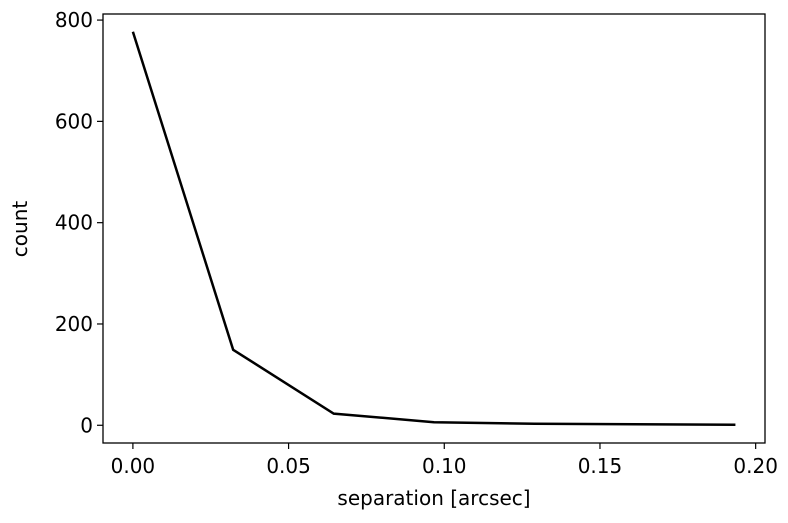 The width and height of the screenshot is (788, 523). What do you see at coordinates (444, 466) in the screenshot?
I see `x-tick-label: 0.10` at bounding box center [444, 466].